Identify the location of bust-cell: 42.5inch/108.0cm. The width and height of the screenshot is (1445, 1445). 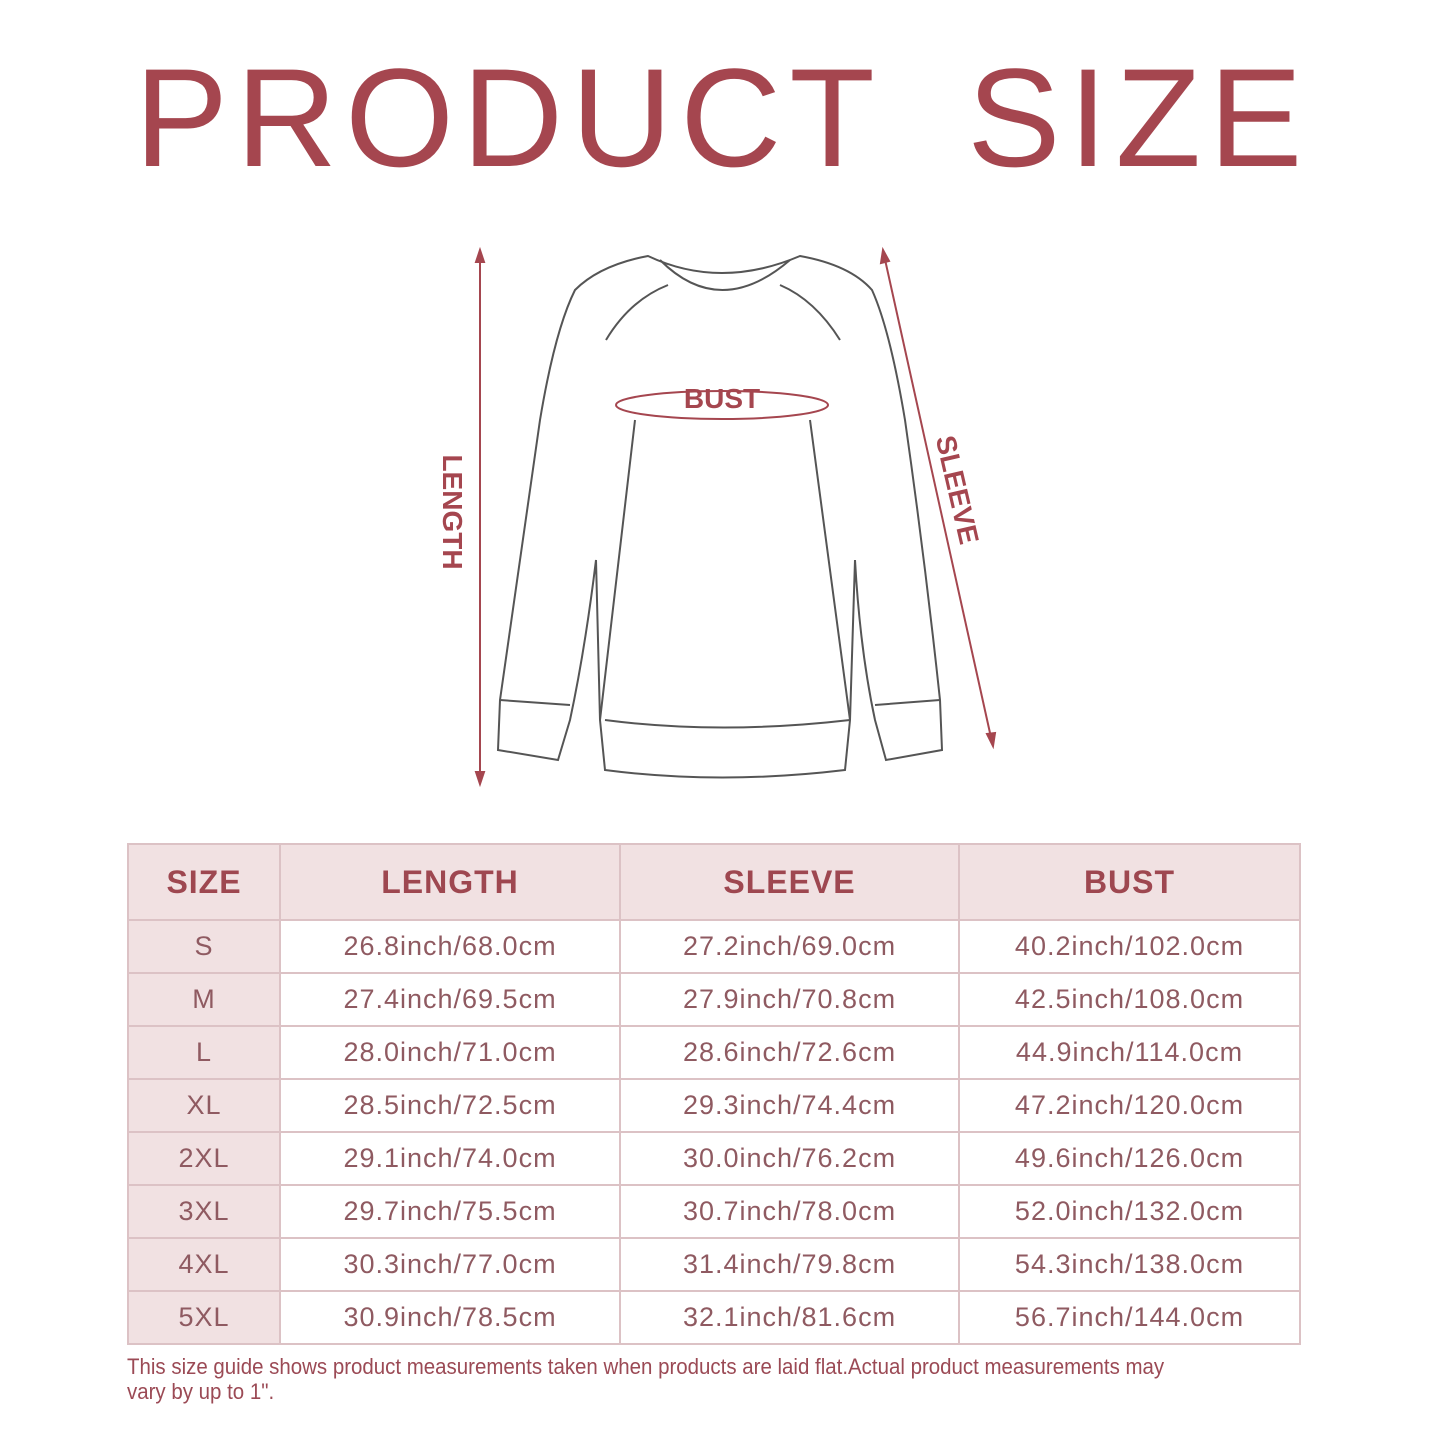
(1129, 999).